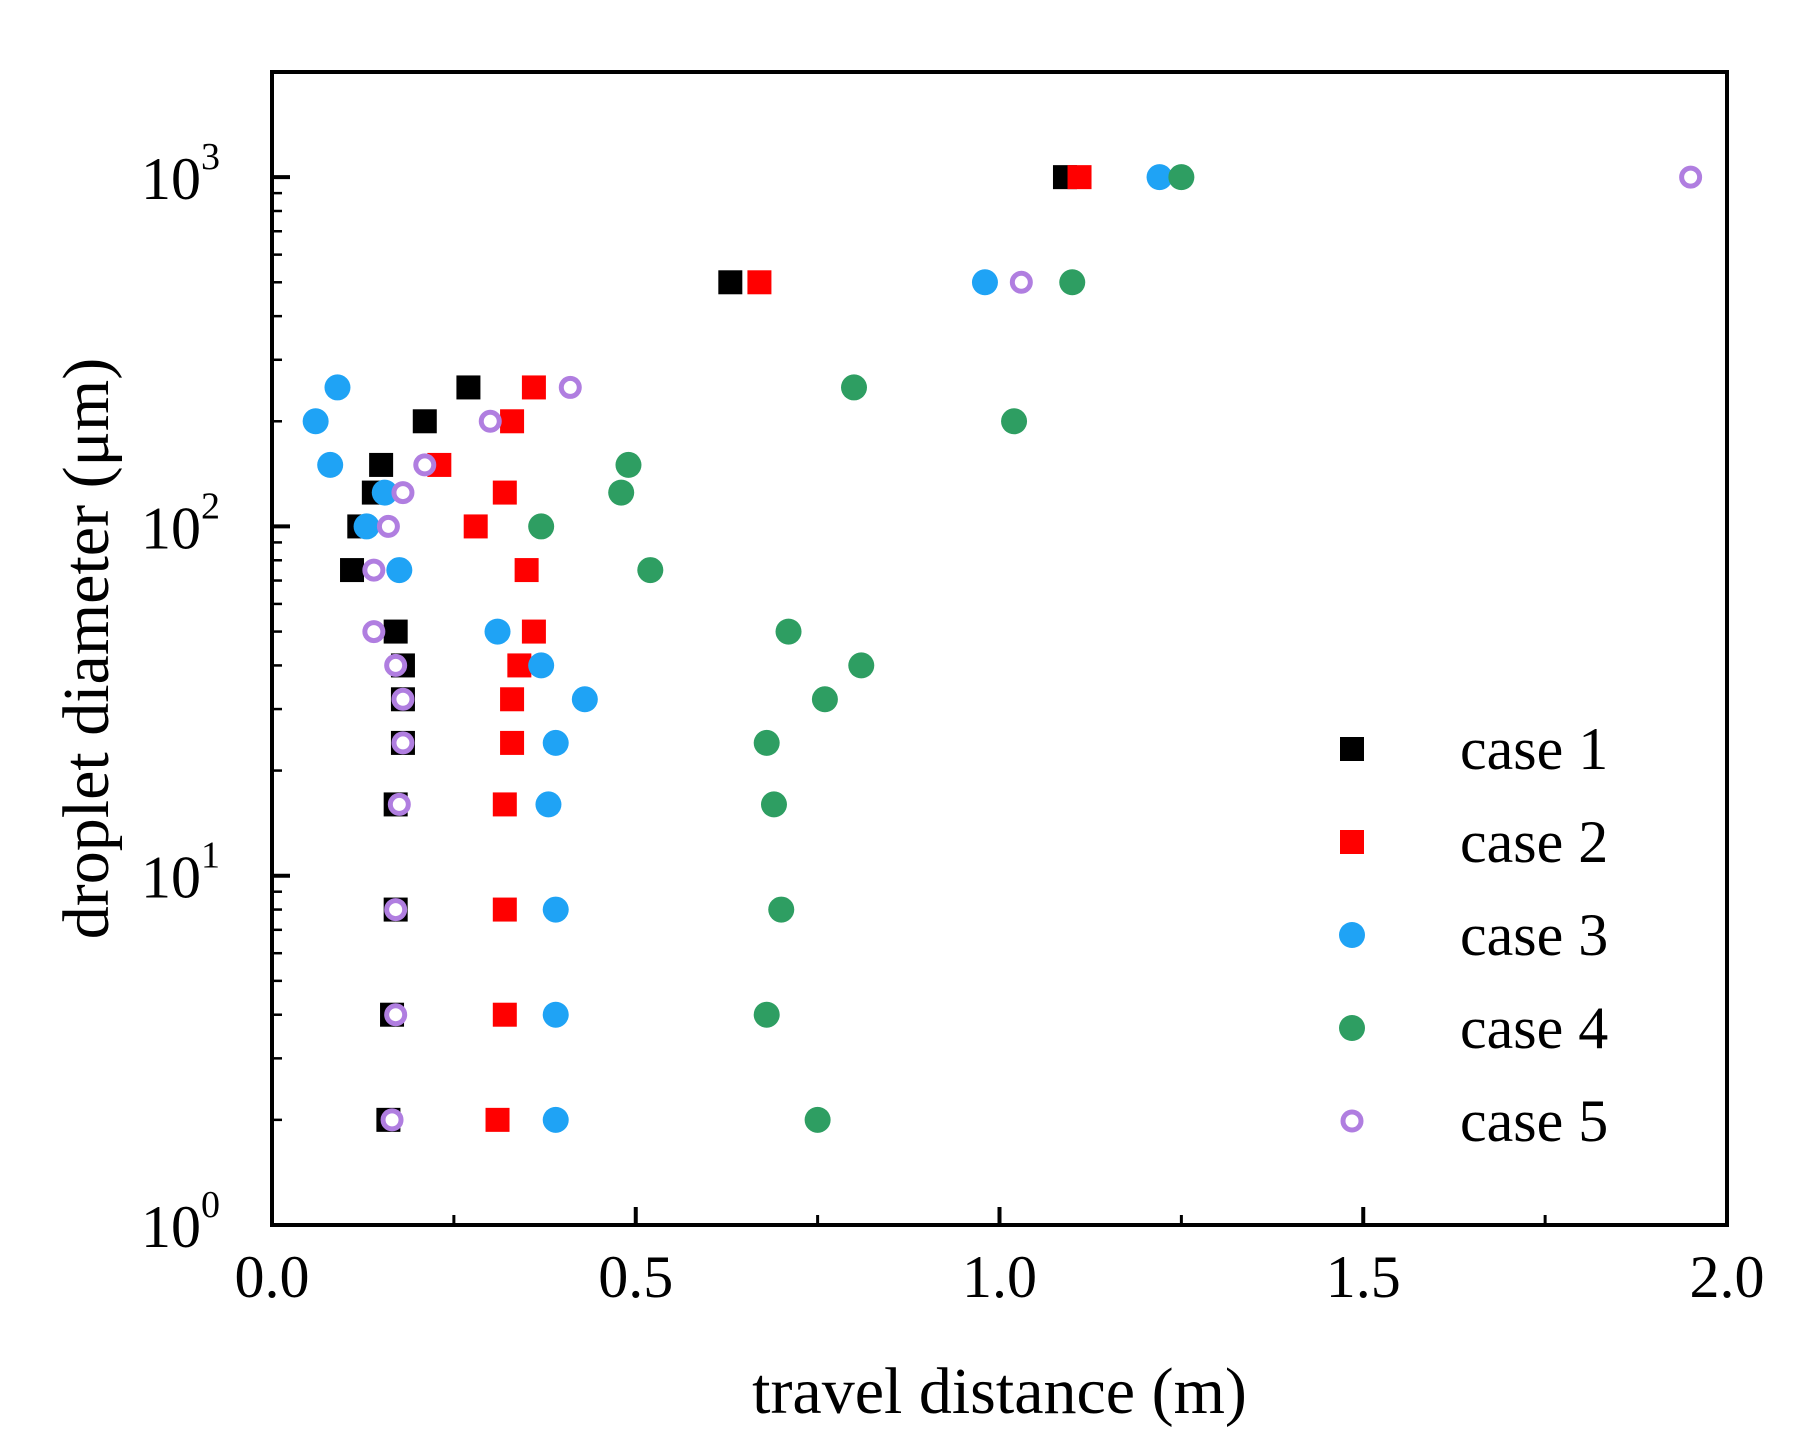 The height and width of the screenshot is (1451, 1808). What do you see at coordinates (1534, 842) in the screenshot?
I see `legend-label: case 2` at bounding box center [1534, 842].